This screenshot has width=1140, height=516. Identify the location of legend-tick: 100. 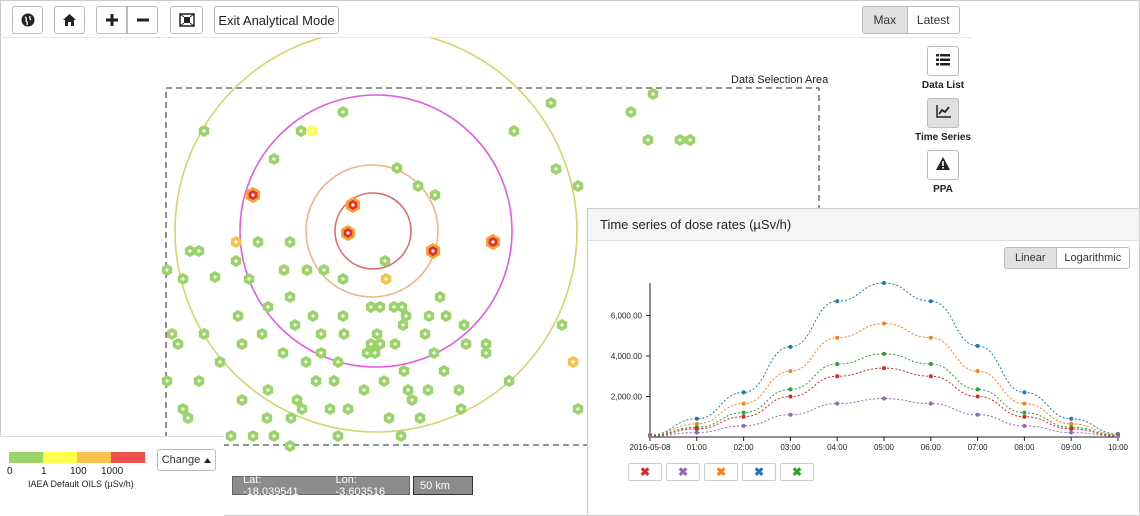
(78, 471).